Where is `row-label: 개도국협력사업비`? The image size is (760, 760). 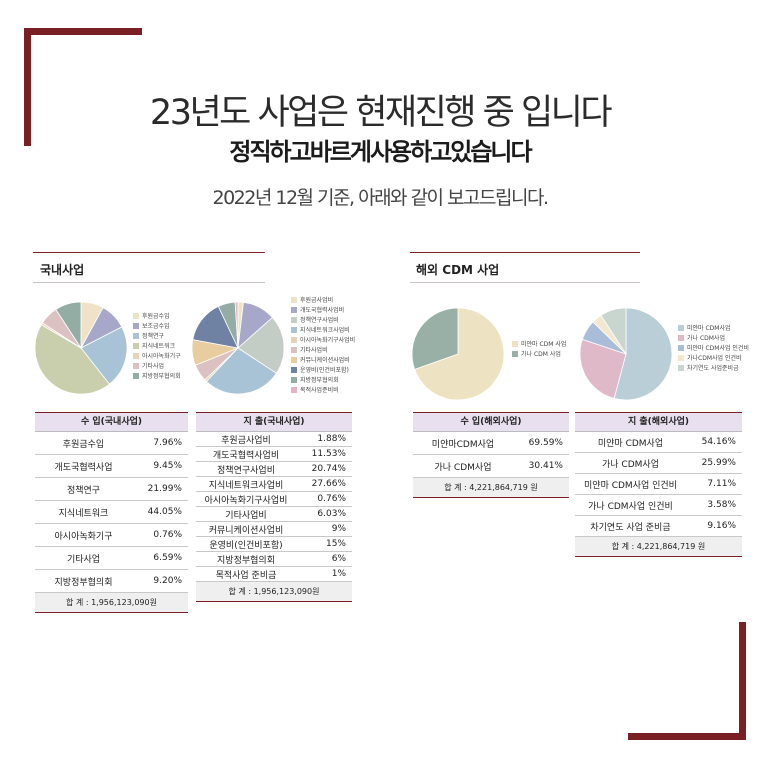
row-label: 개도국협력사업비 is located at coordinates (246, 455).